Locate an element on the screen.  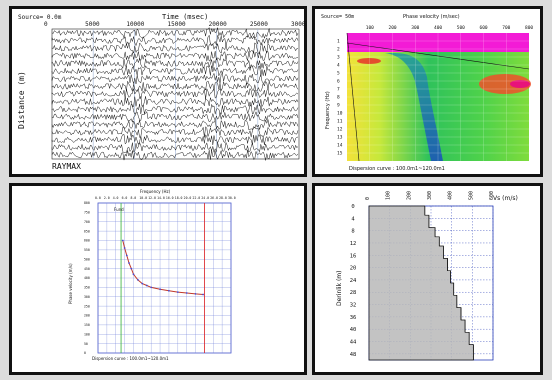
curve-y-tick-label: 750 is located at coordinates (87, 213).